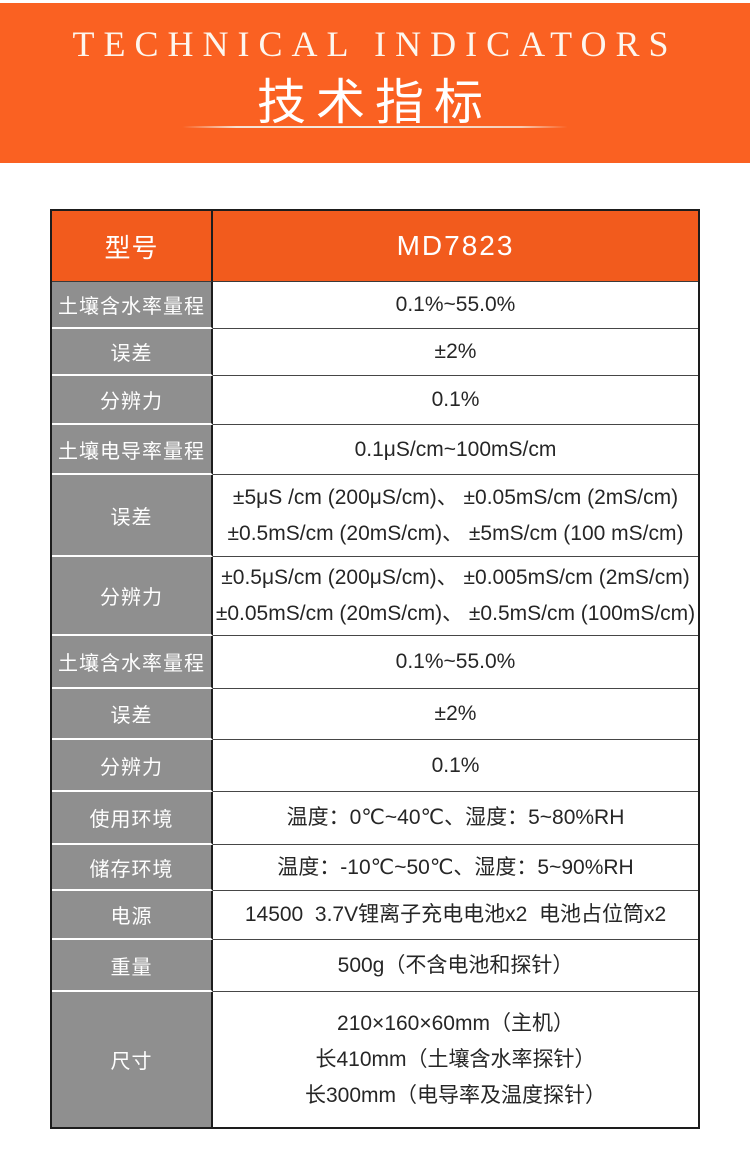 Image resolution: width=750 pixels, height=1163 pixels. Describe the element at coordinates (455, 246) in the screenshot. I see `model-value-cell: MD7823` at that location.